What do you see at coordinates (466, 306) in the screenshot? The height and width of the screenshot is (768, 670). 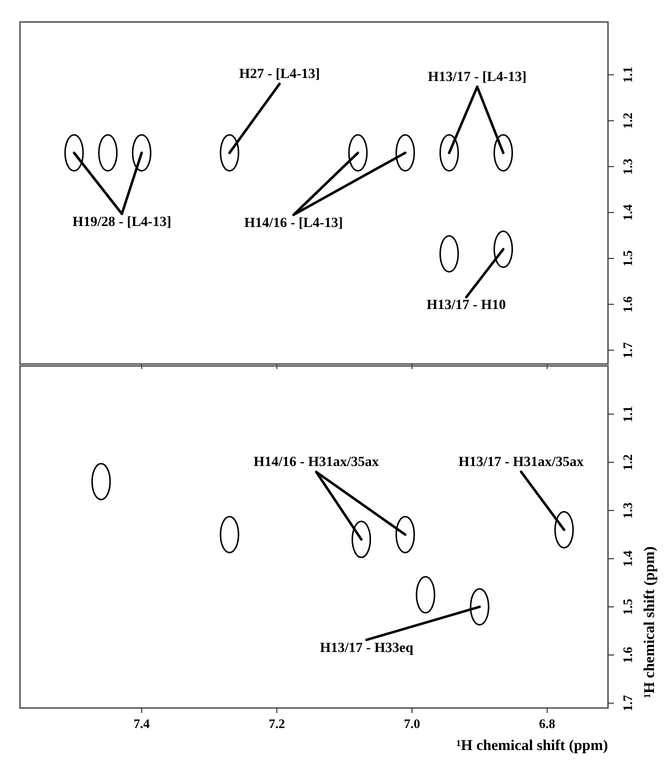 I see `text: H13/17 - H10` at bounding box center [466, 306].